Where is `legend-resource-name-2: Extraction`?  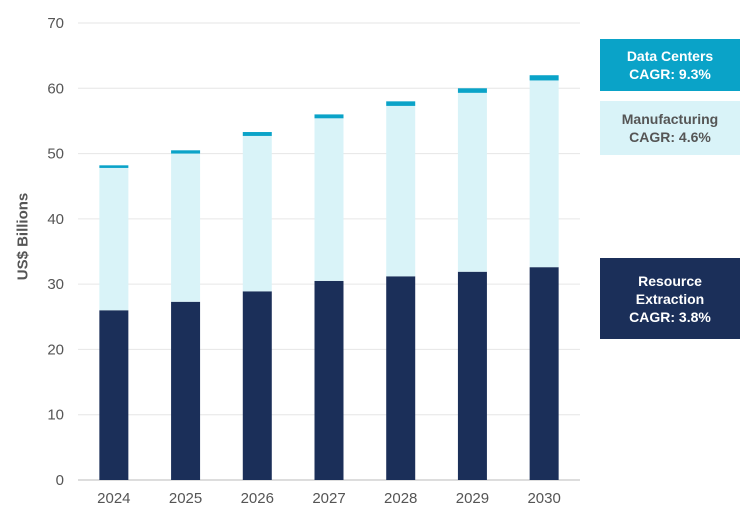
legend-resource-name-2: Extraction is located at coordinates (670, 298).